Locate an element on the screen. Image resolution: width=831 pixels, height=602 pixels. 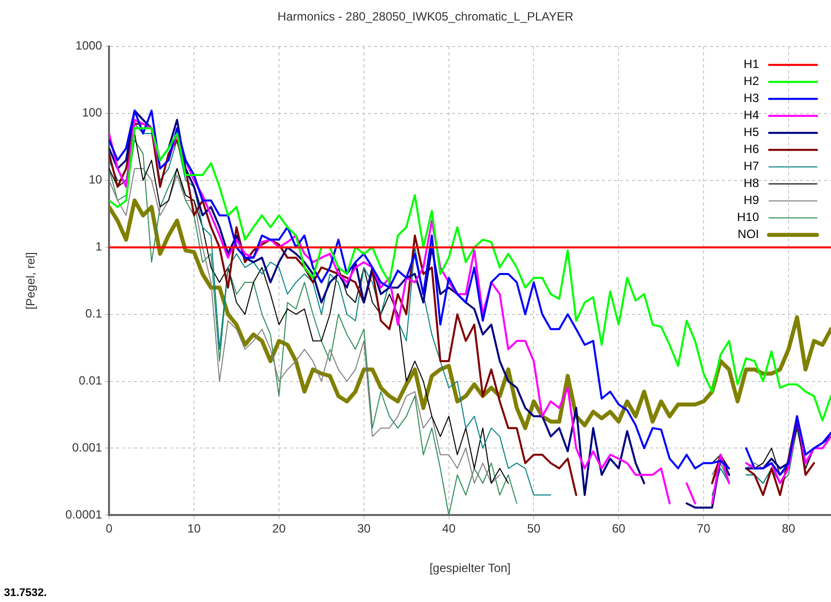
legend-label: H4 is located at coordinates (752, 115).